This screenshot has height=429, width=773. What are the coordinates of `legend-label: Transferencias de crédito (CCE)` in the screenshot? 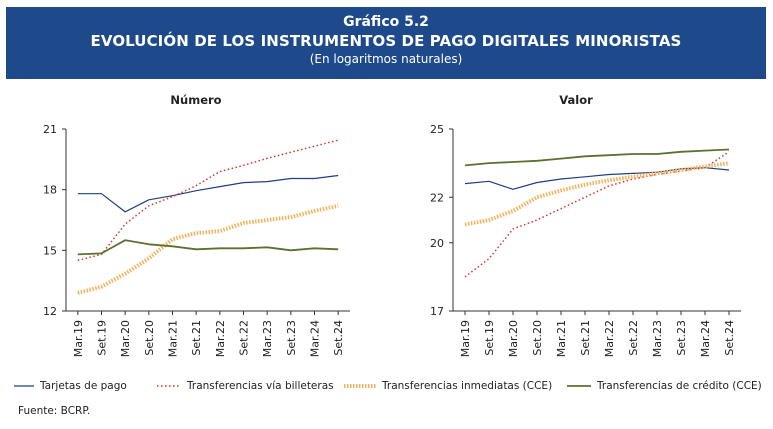 It's located at (679, 386).